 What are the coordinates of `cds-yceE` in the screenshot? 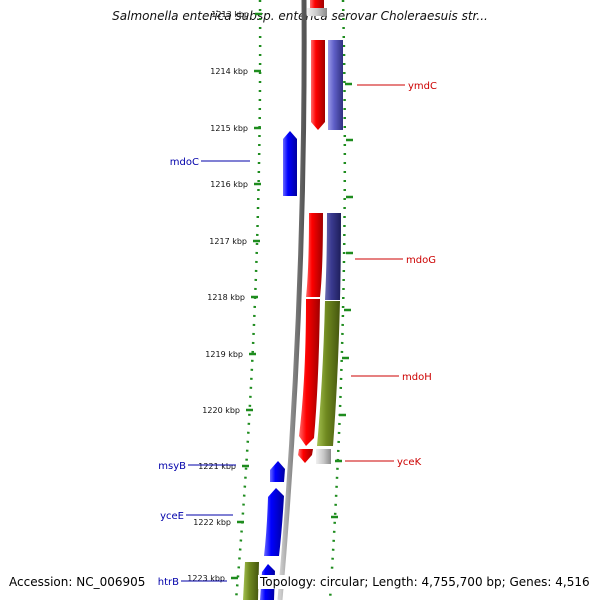 It's located at (274, 522).